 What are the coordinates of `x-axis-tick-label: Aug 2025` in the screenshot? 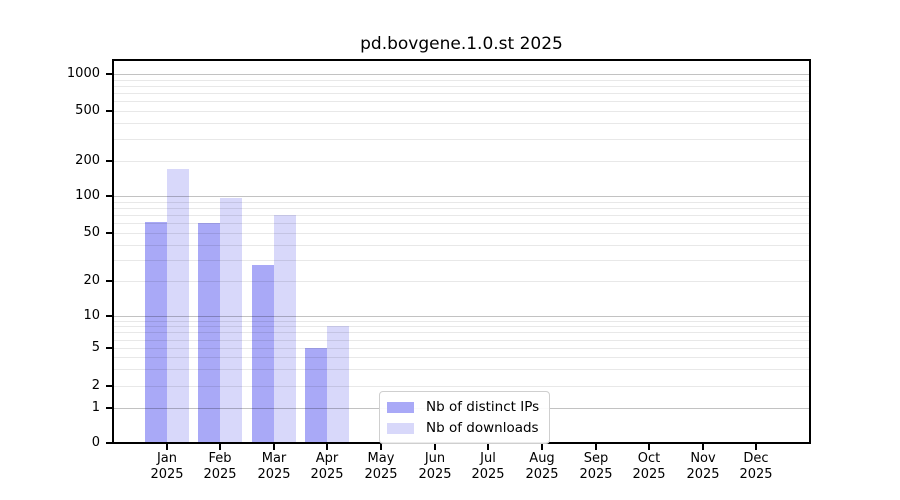 It's located at (542, 467).